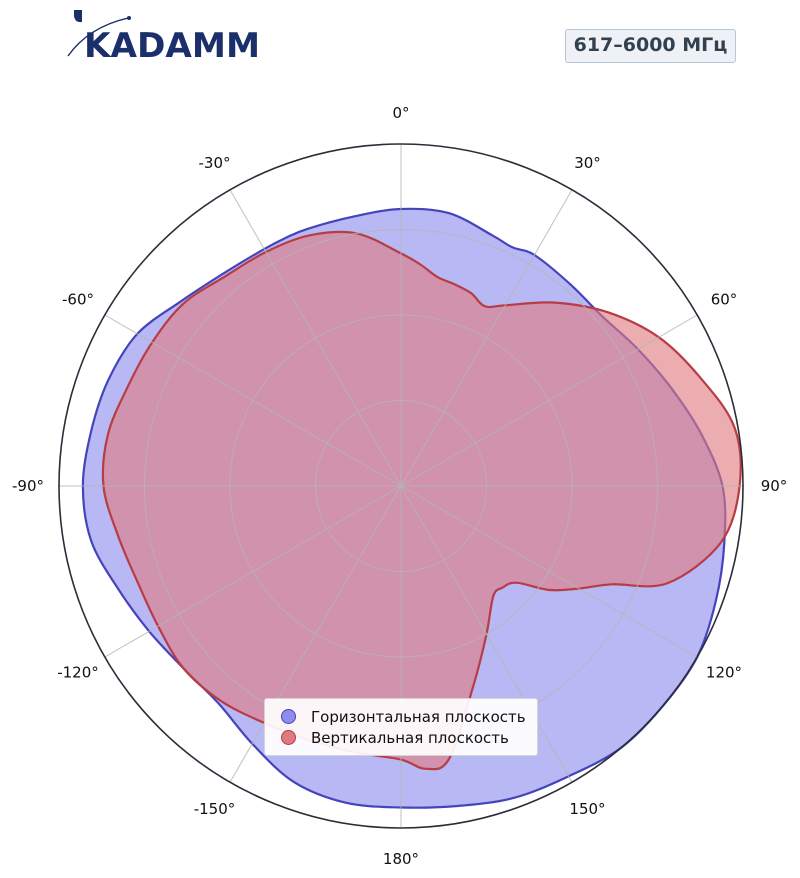 The height and width of the screenshot is (878, 800). I want to click on legend-label-vertical: Вертикальная плоскость, so click(410, 737).